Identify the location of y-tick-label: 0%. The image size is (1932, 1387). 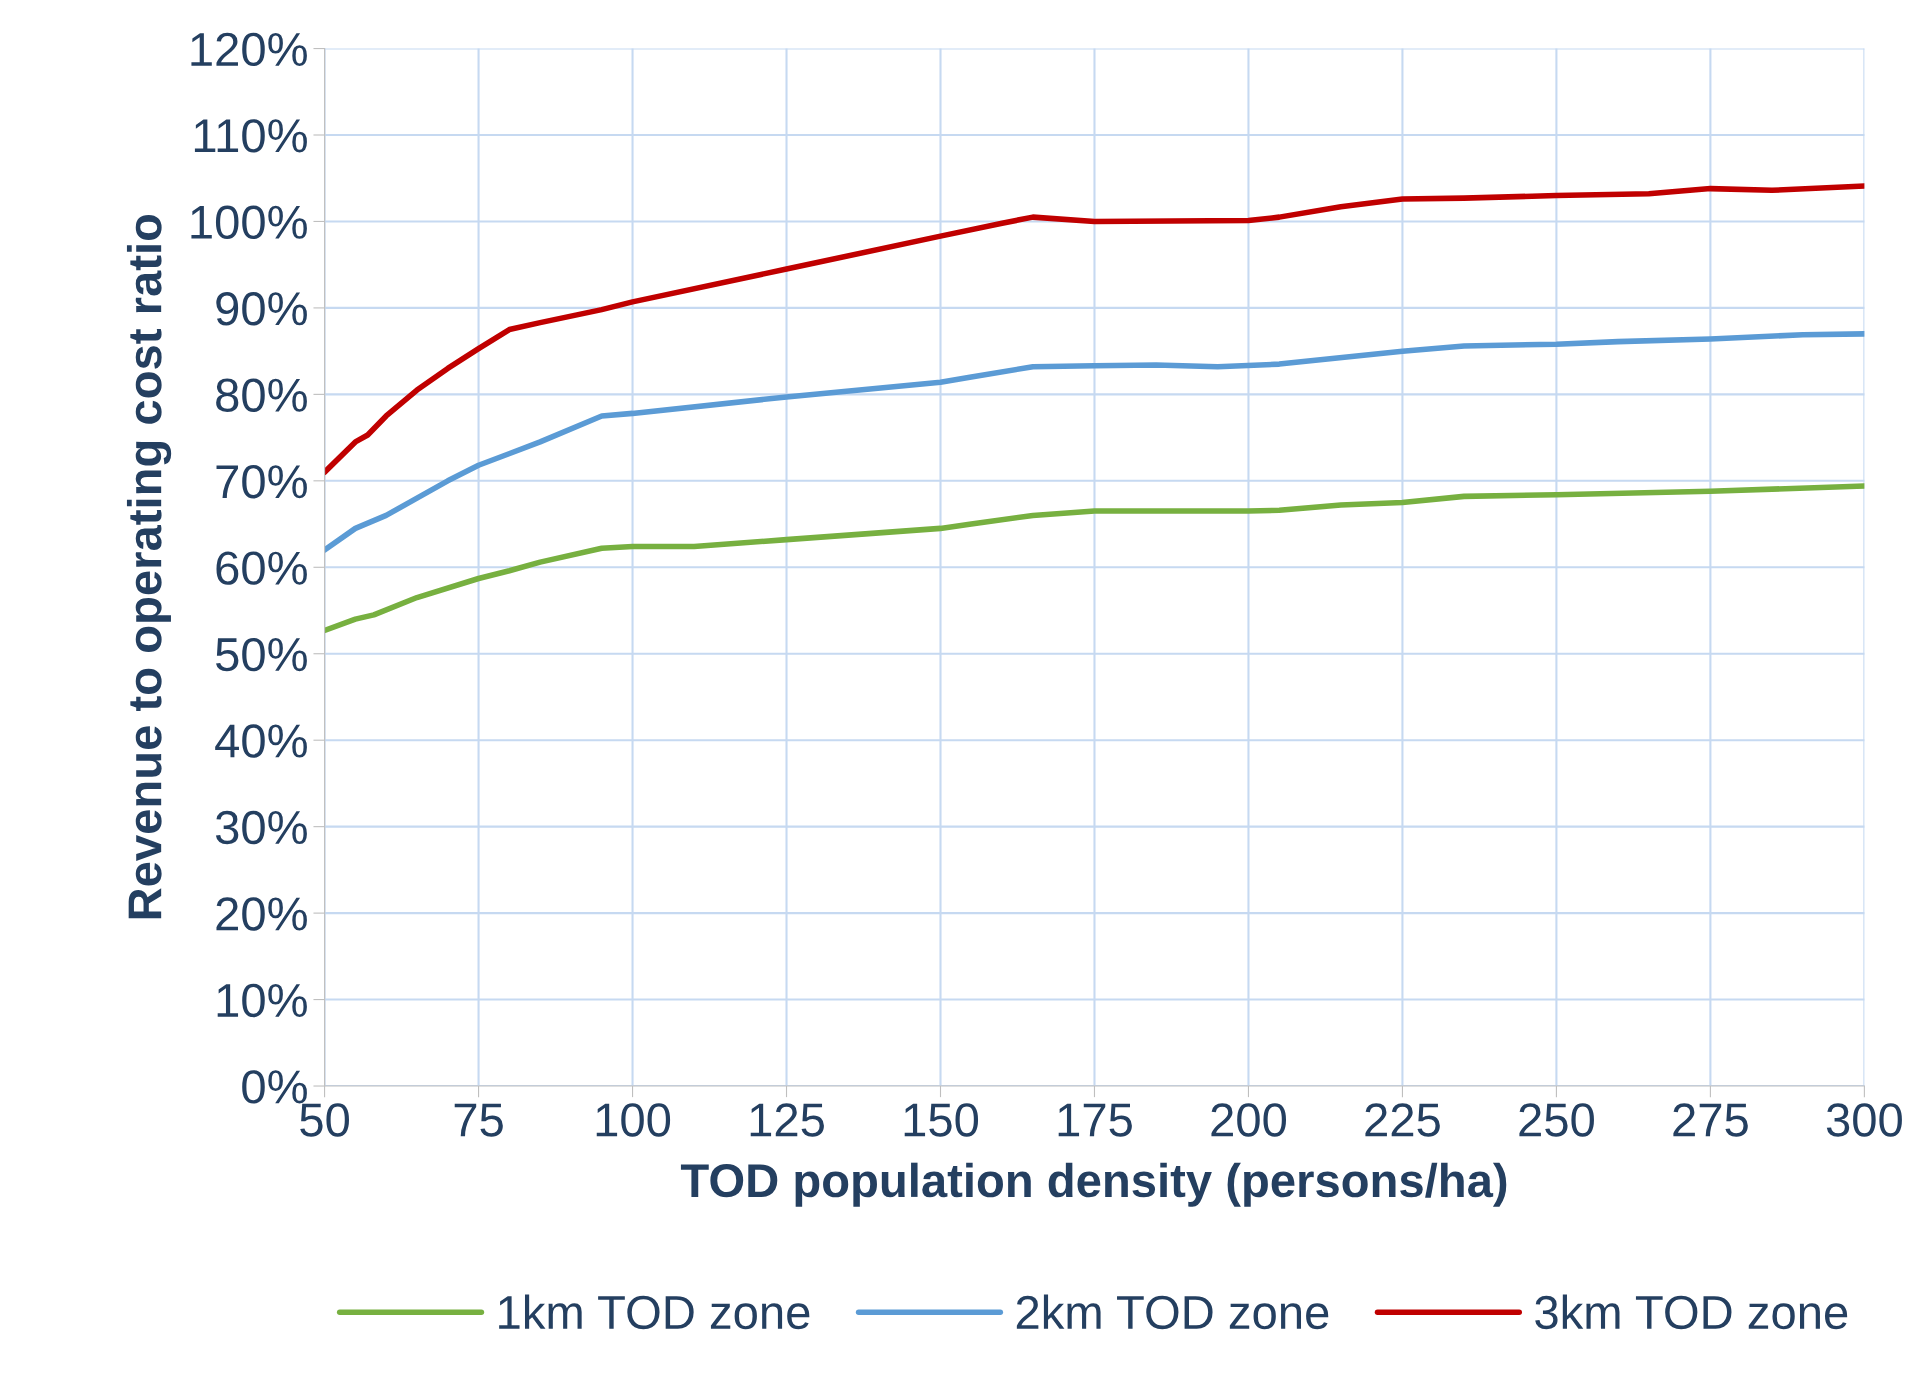
(274, 1087).